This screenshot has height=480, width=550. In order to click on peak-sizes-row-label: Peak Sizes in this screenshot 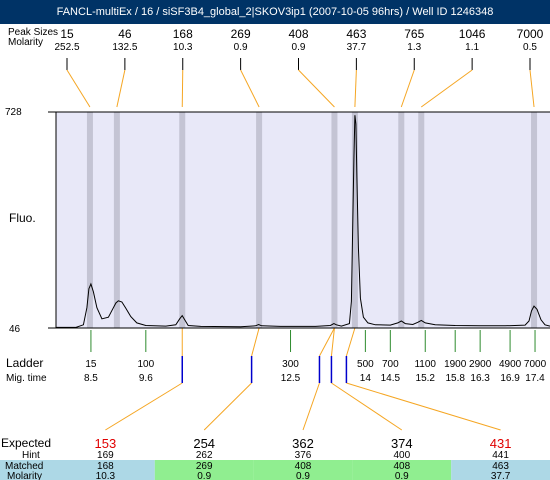, I will do `click(33, 32)`.